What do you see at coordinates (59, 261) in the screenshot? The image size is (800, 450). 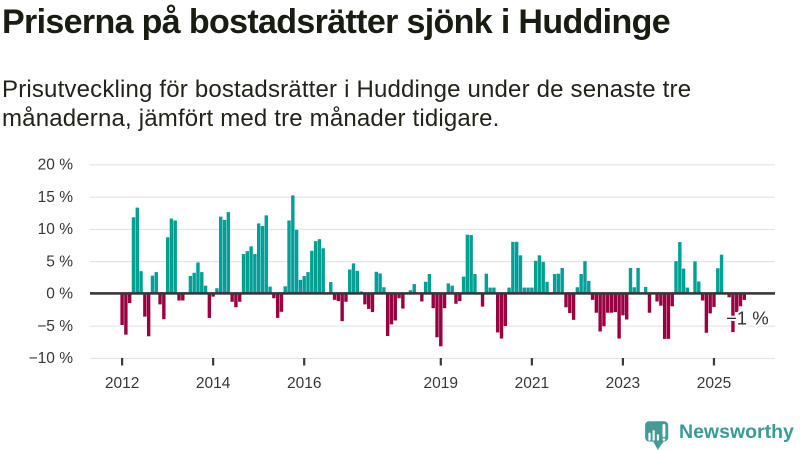 I see `svg-text: 5 %` at bounding box center [59, 261].